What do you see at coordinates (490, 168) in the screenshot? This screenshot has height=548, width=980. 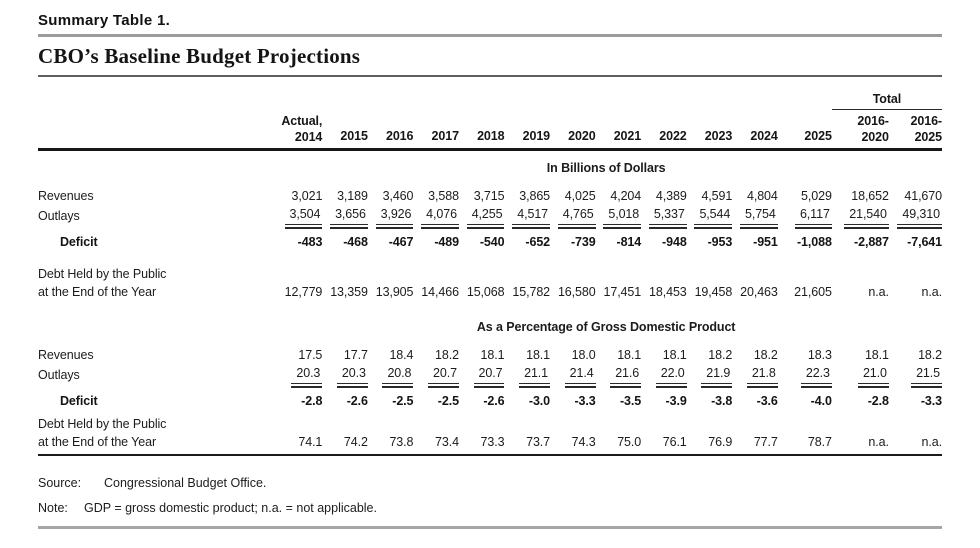 I see `section-heading-row: In Billions of Dollars` at bounding box center [490, 168].